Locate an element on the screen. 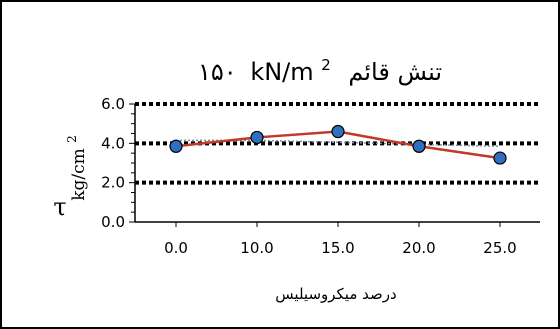 This screenshot has height=329, width=560. title-number: ۱۵۰ is located at coordinates (217, 72).